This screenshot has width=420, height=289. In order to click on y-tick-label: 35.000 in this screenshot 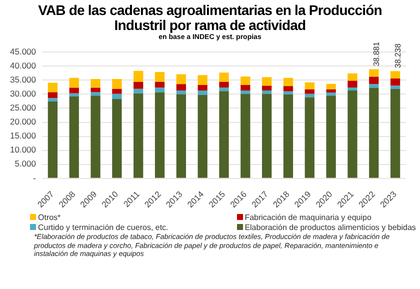, I will do `click(23, 79)`.